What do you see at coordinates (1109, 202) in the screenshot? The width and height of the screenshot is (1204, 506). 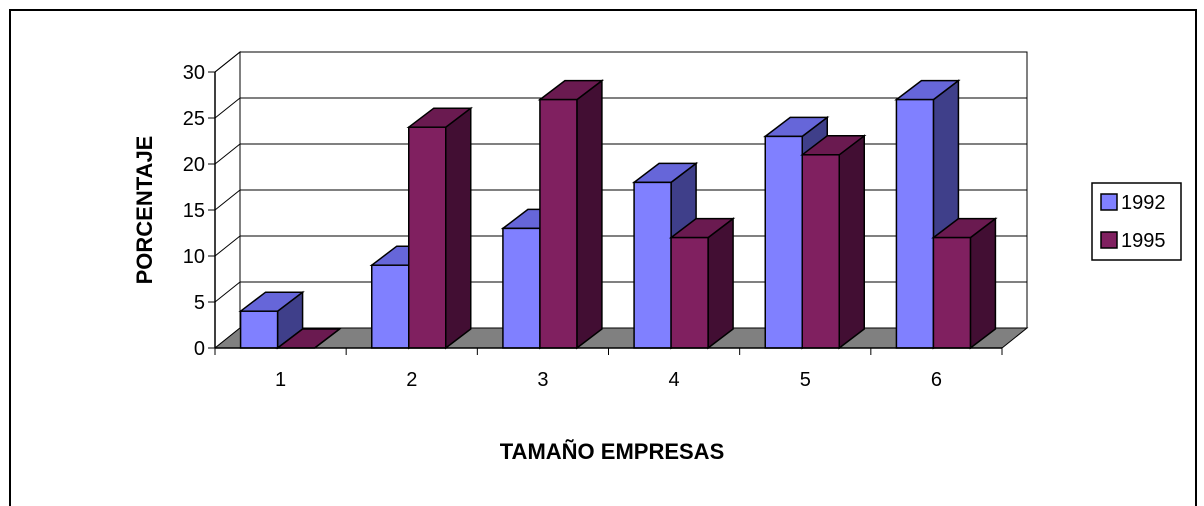 I see `legend-swatch-1992` at bounding box center [1109, 202].